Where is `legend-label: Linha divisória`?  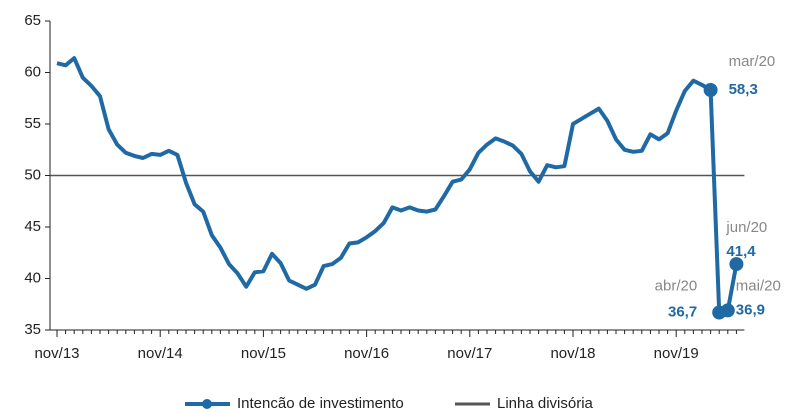
legend-label: Linha divisória is located at coordinates (545, 403).